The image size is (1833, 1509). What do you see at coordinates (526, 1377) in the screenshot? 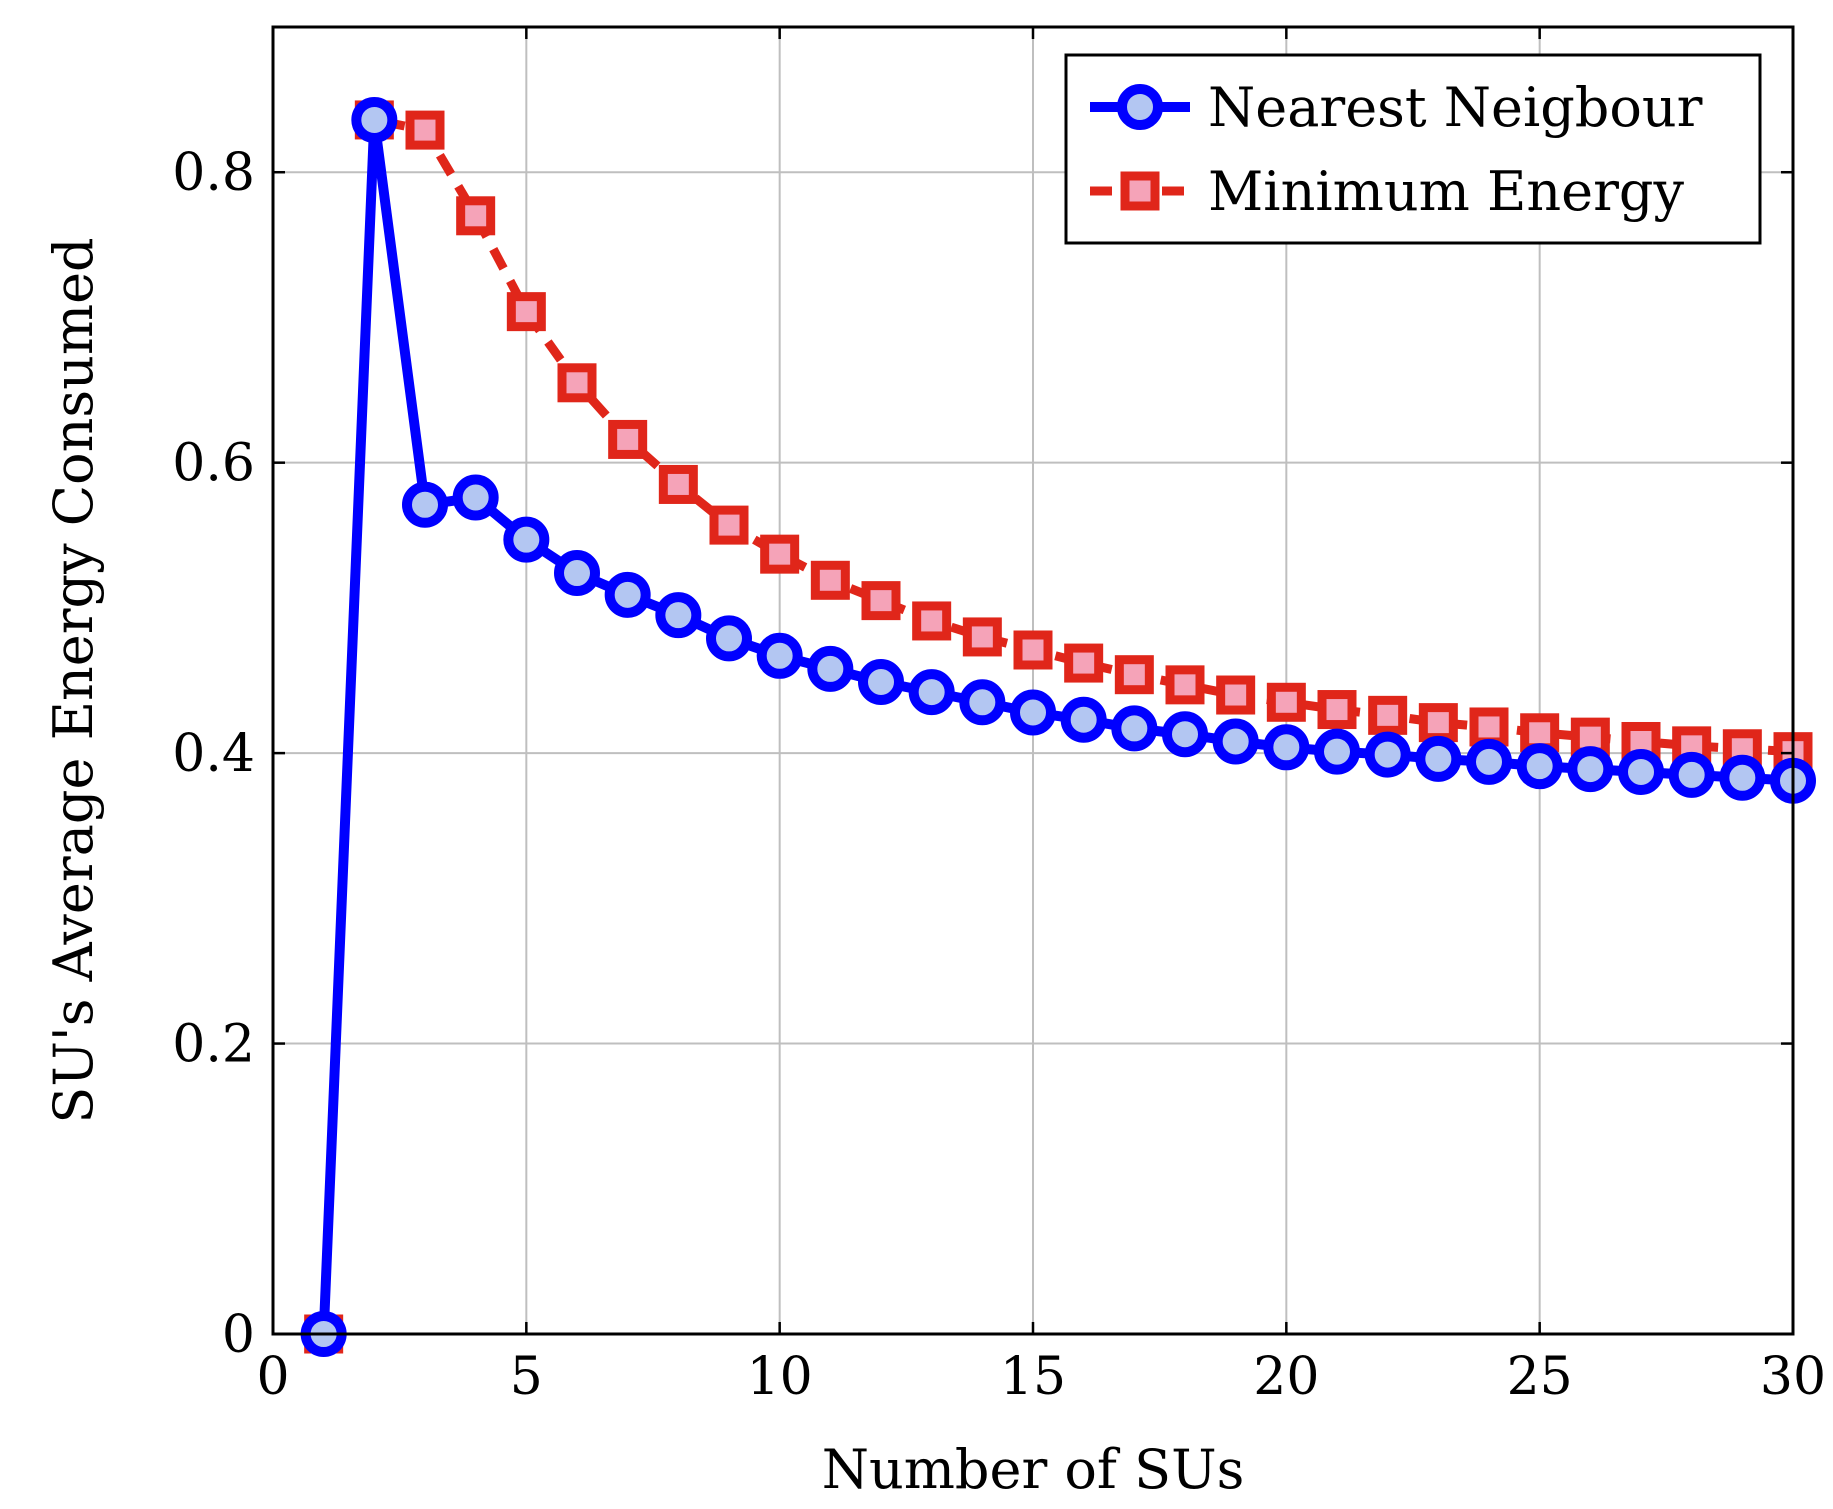
I see `x-tick-label: 5` at bounding box center [526, 1377].